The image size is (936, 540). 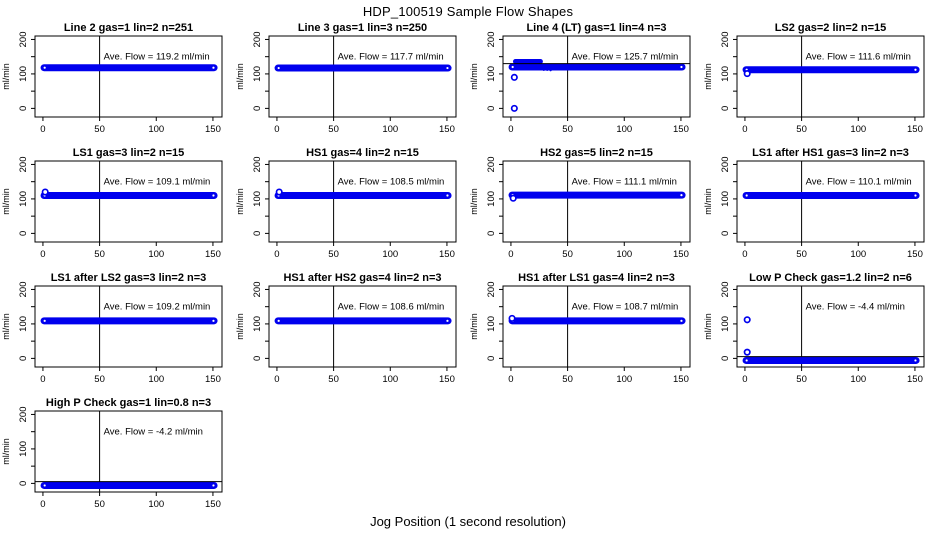 What do you see at coordinates (362, 28) in the screenshot?
I see `panel-title: Line 3 gas=1 lin=3 n=250` at bounding box center [362, 28].